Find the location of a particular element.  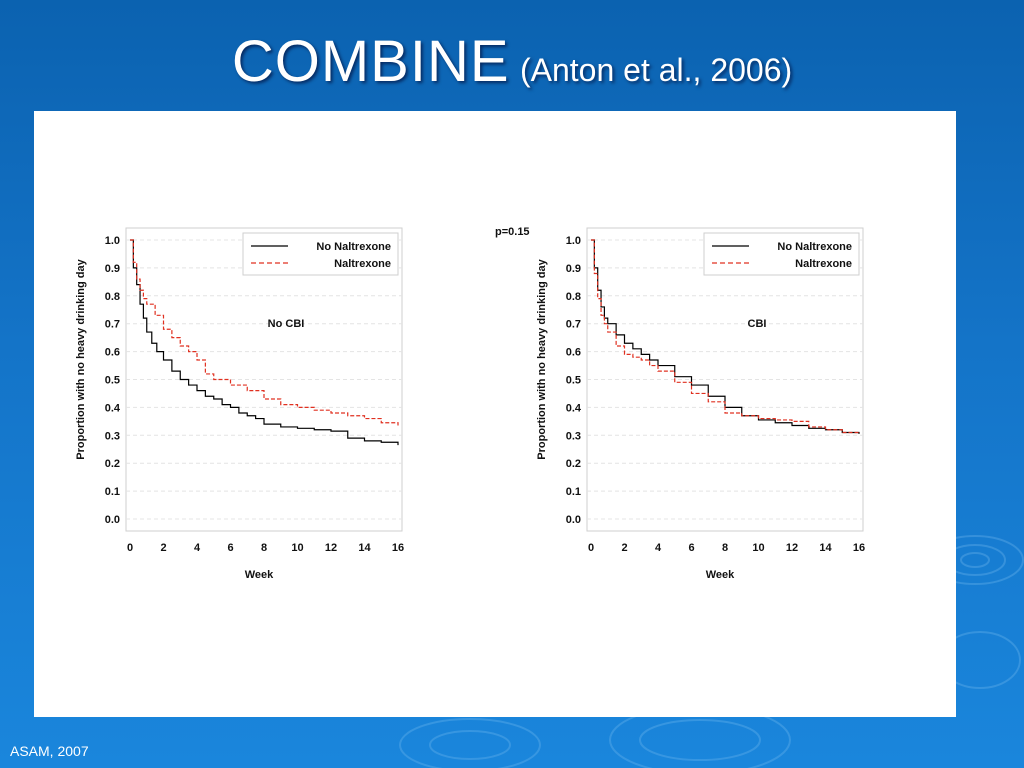

title-citation: (Anton et al., 2006) is located at coordinates (656, 70).